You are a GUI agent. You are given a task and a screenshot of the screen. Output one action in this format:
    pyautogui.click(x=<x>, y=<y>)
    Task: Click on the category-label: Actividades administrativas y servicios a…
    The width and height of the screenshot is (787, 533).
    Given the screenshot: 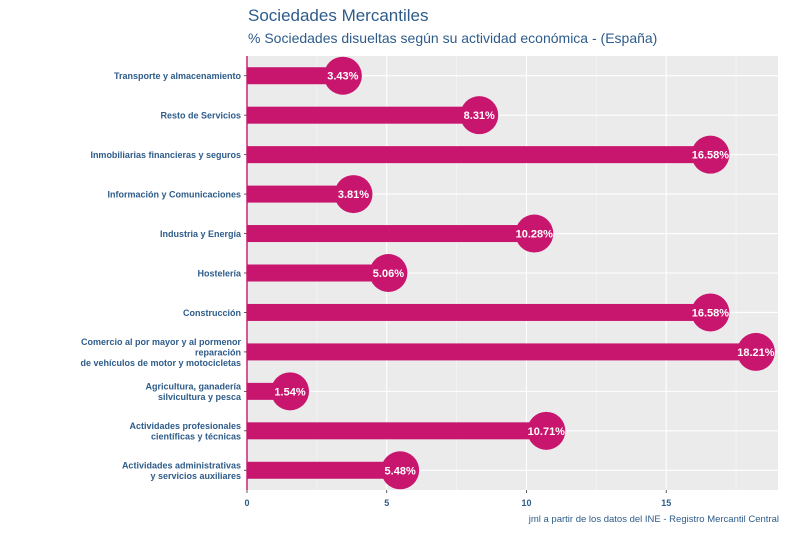 What is the action you would take?
    pyautogui.click(x=181, y=471)
    